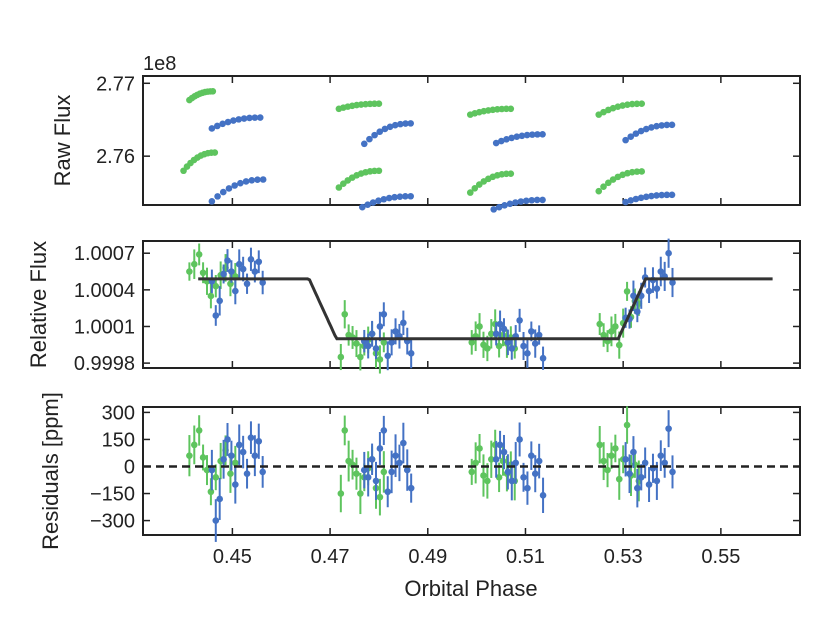 This screenshot has height=642, width=830. Describe the element at coordinates (115, 157) in the screenshot. I see `y-tick-label: 2.76` at that location.